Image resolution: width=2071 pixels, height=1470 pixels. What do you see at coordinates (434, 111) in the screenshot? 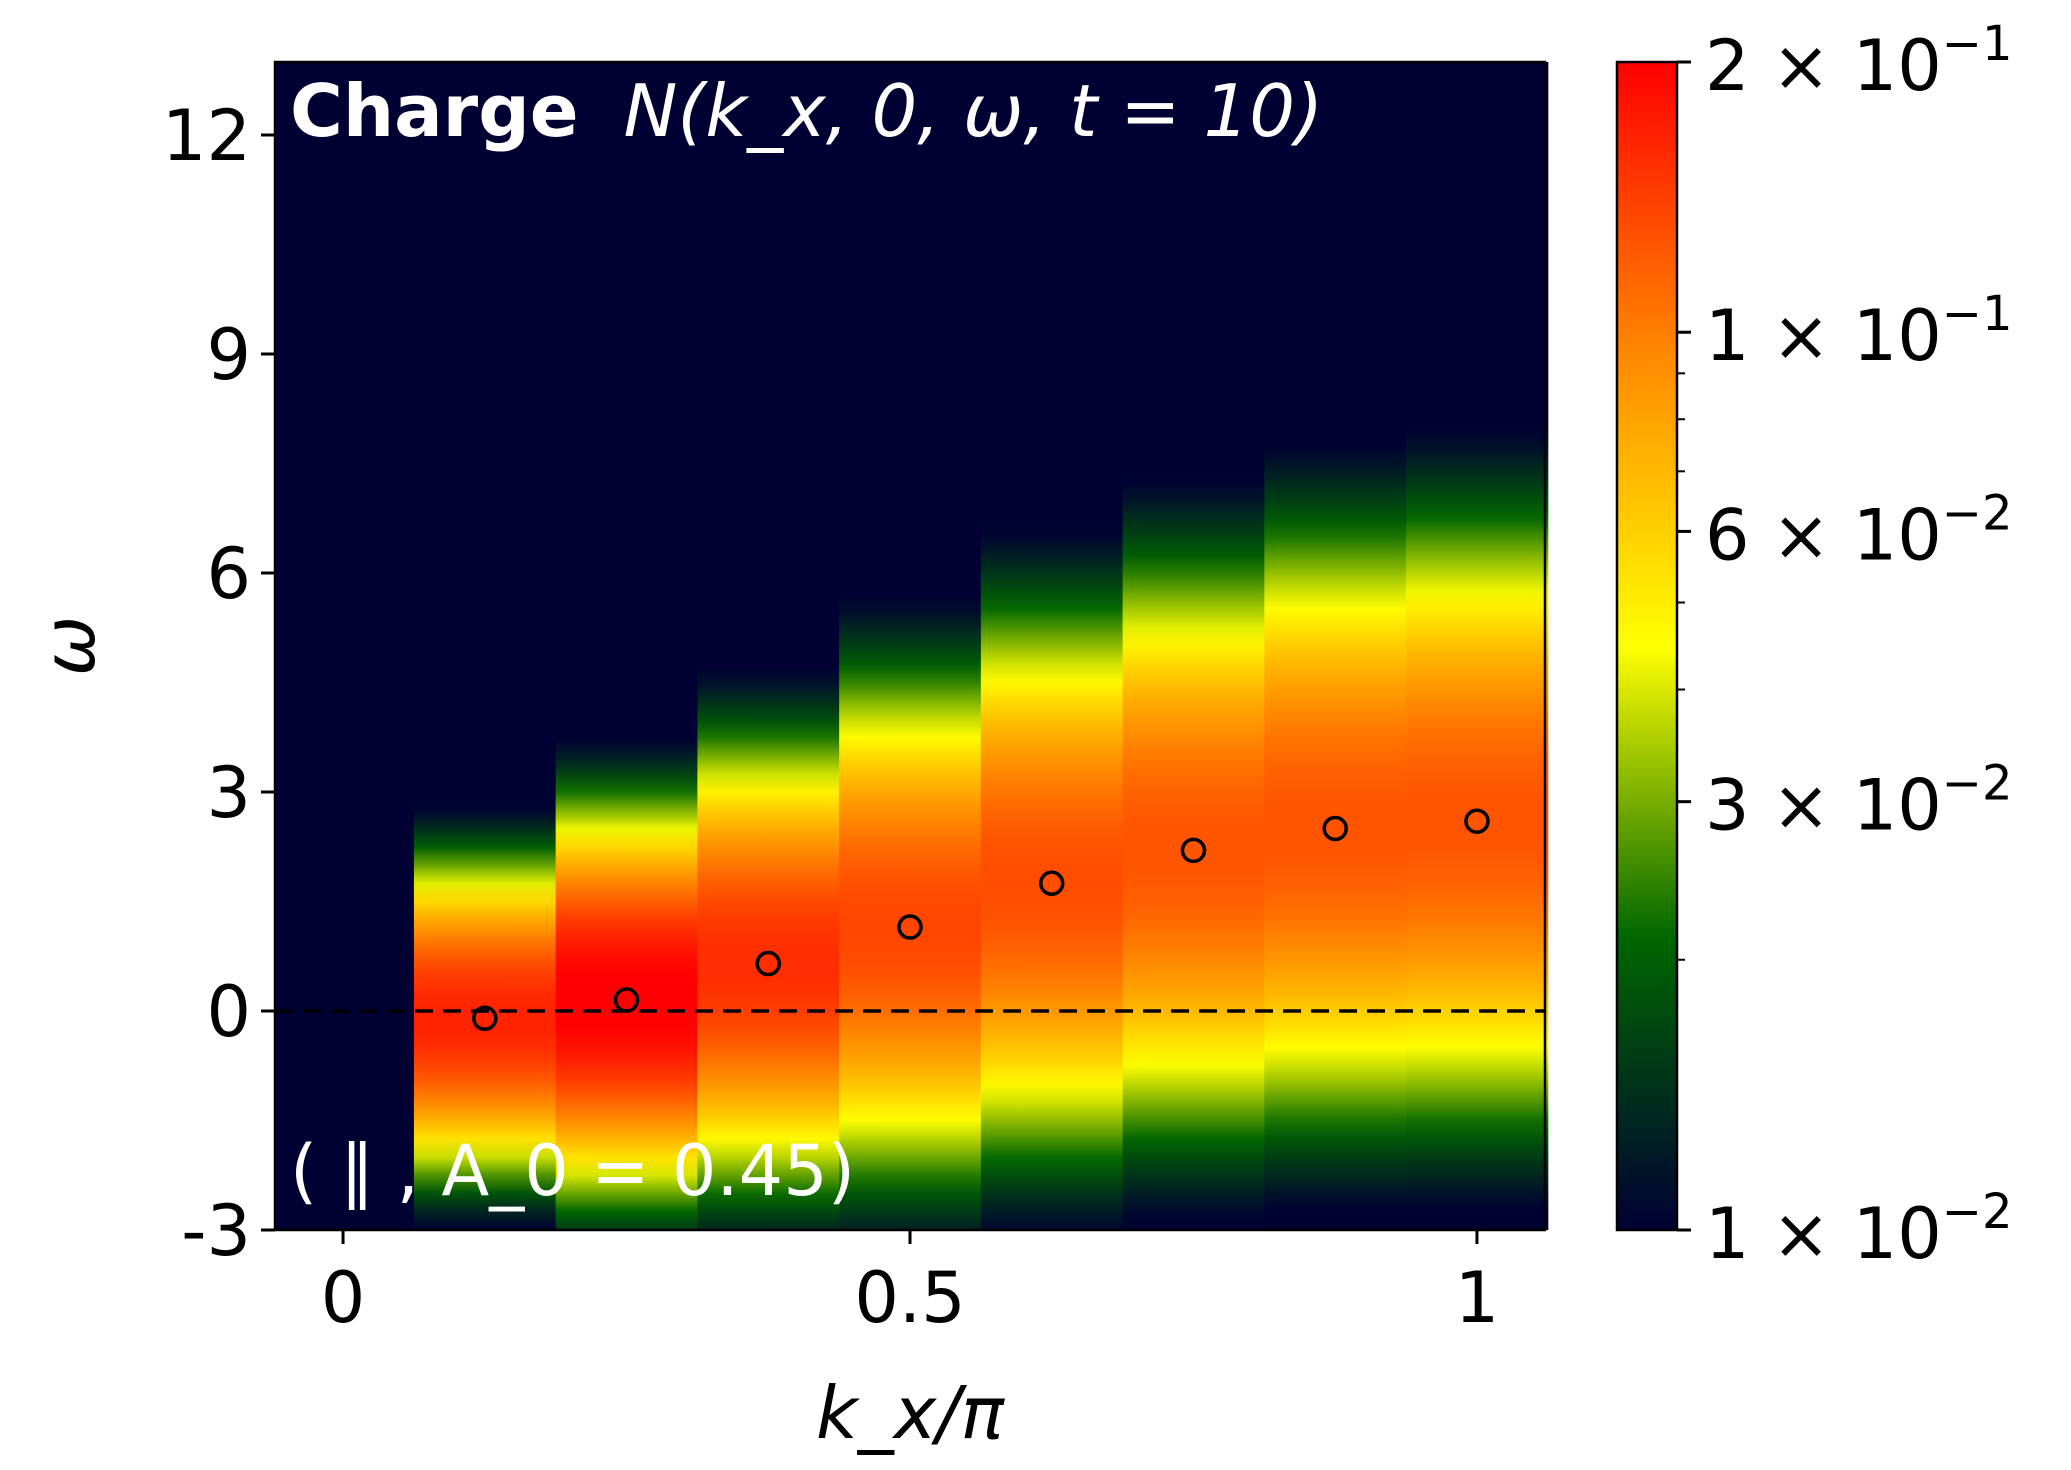
I see `chart-title-bold: Charge` at bounding box center [434, 111].